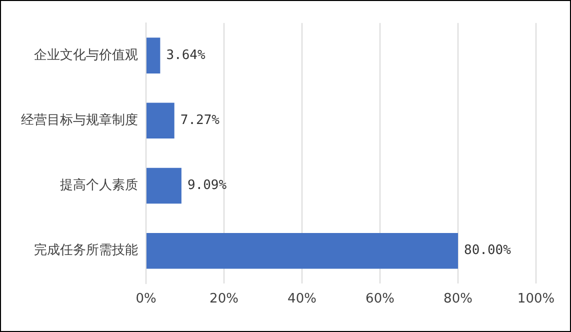 Image resolution: width=571 pixels, height=332 pixels. I want to click on data-label: 3.64%, so click(186, 55).